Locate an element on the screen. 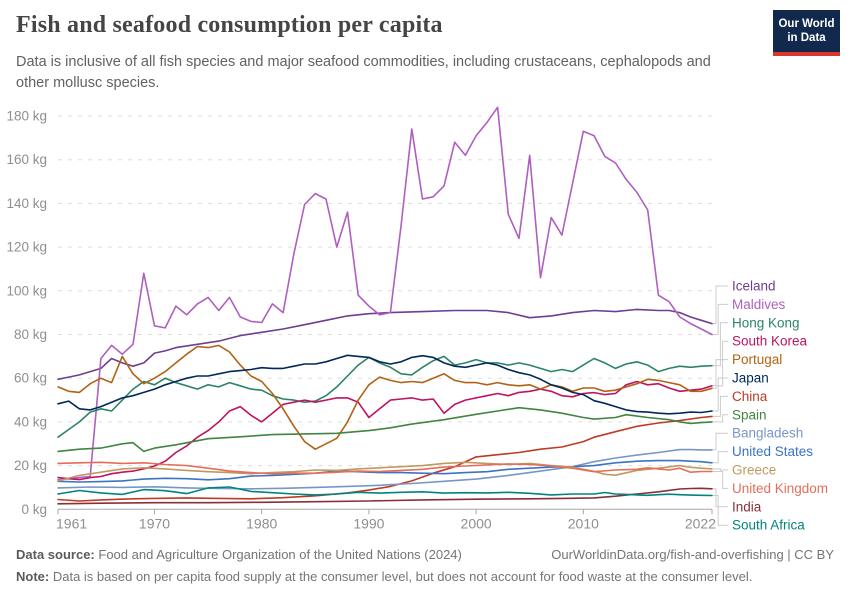  series-line-india is located at coordinates (385, 496).